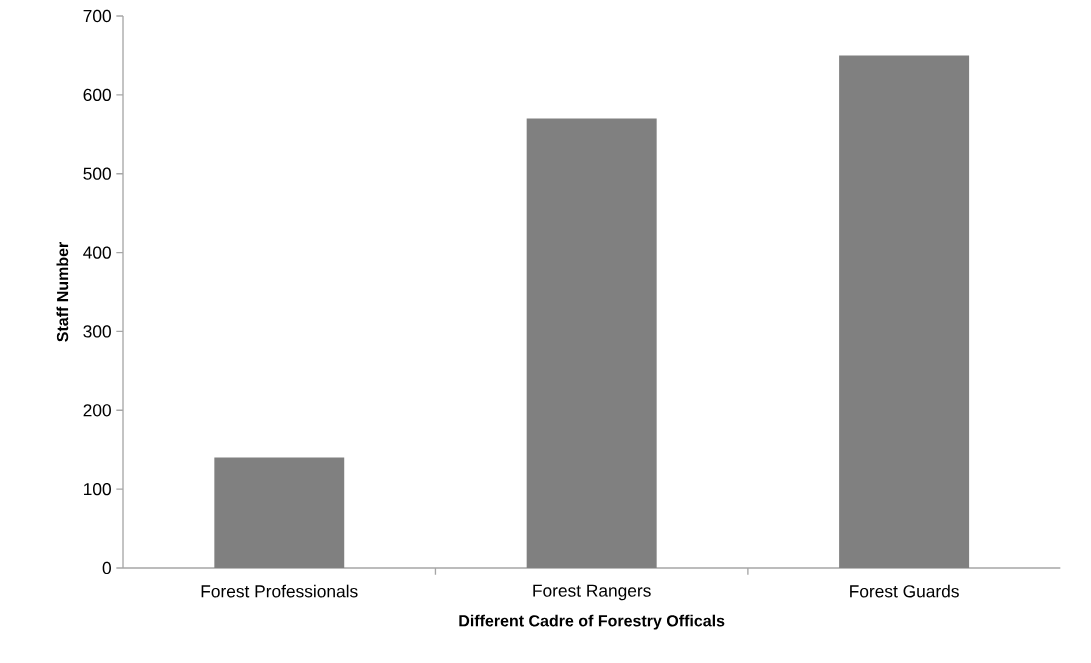 This screenshot has height=663, width=1091. I want to click on y-tick-label: 0, so click(106, 568).